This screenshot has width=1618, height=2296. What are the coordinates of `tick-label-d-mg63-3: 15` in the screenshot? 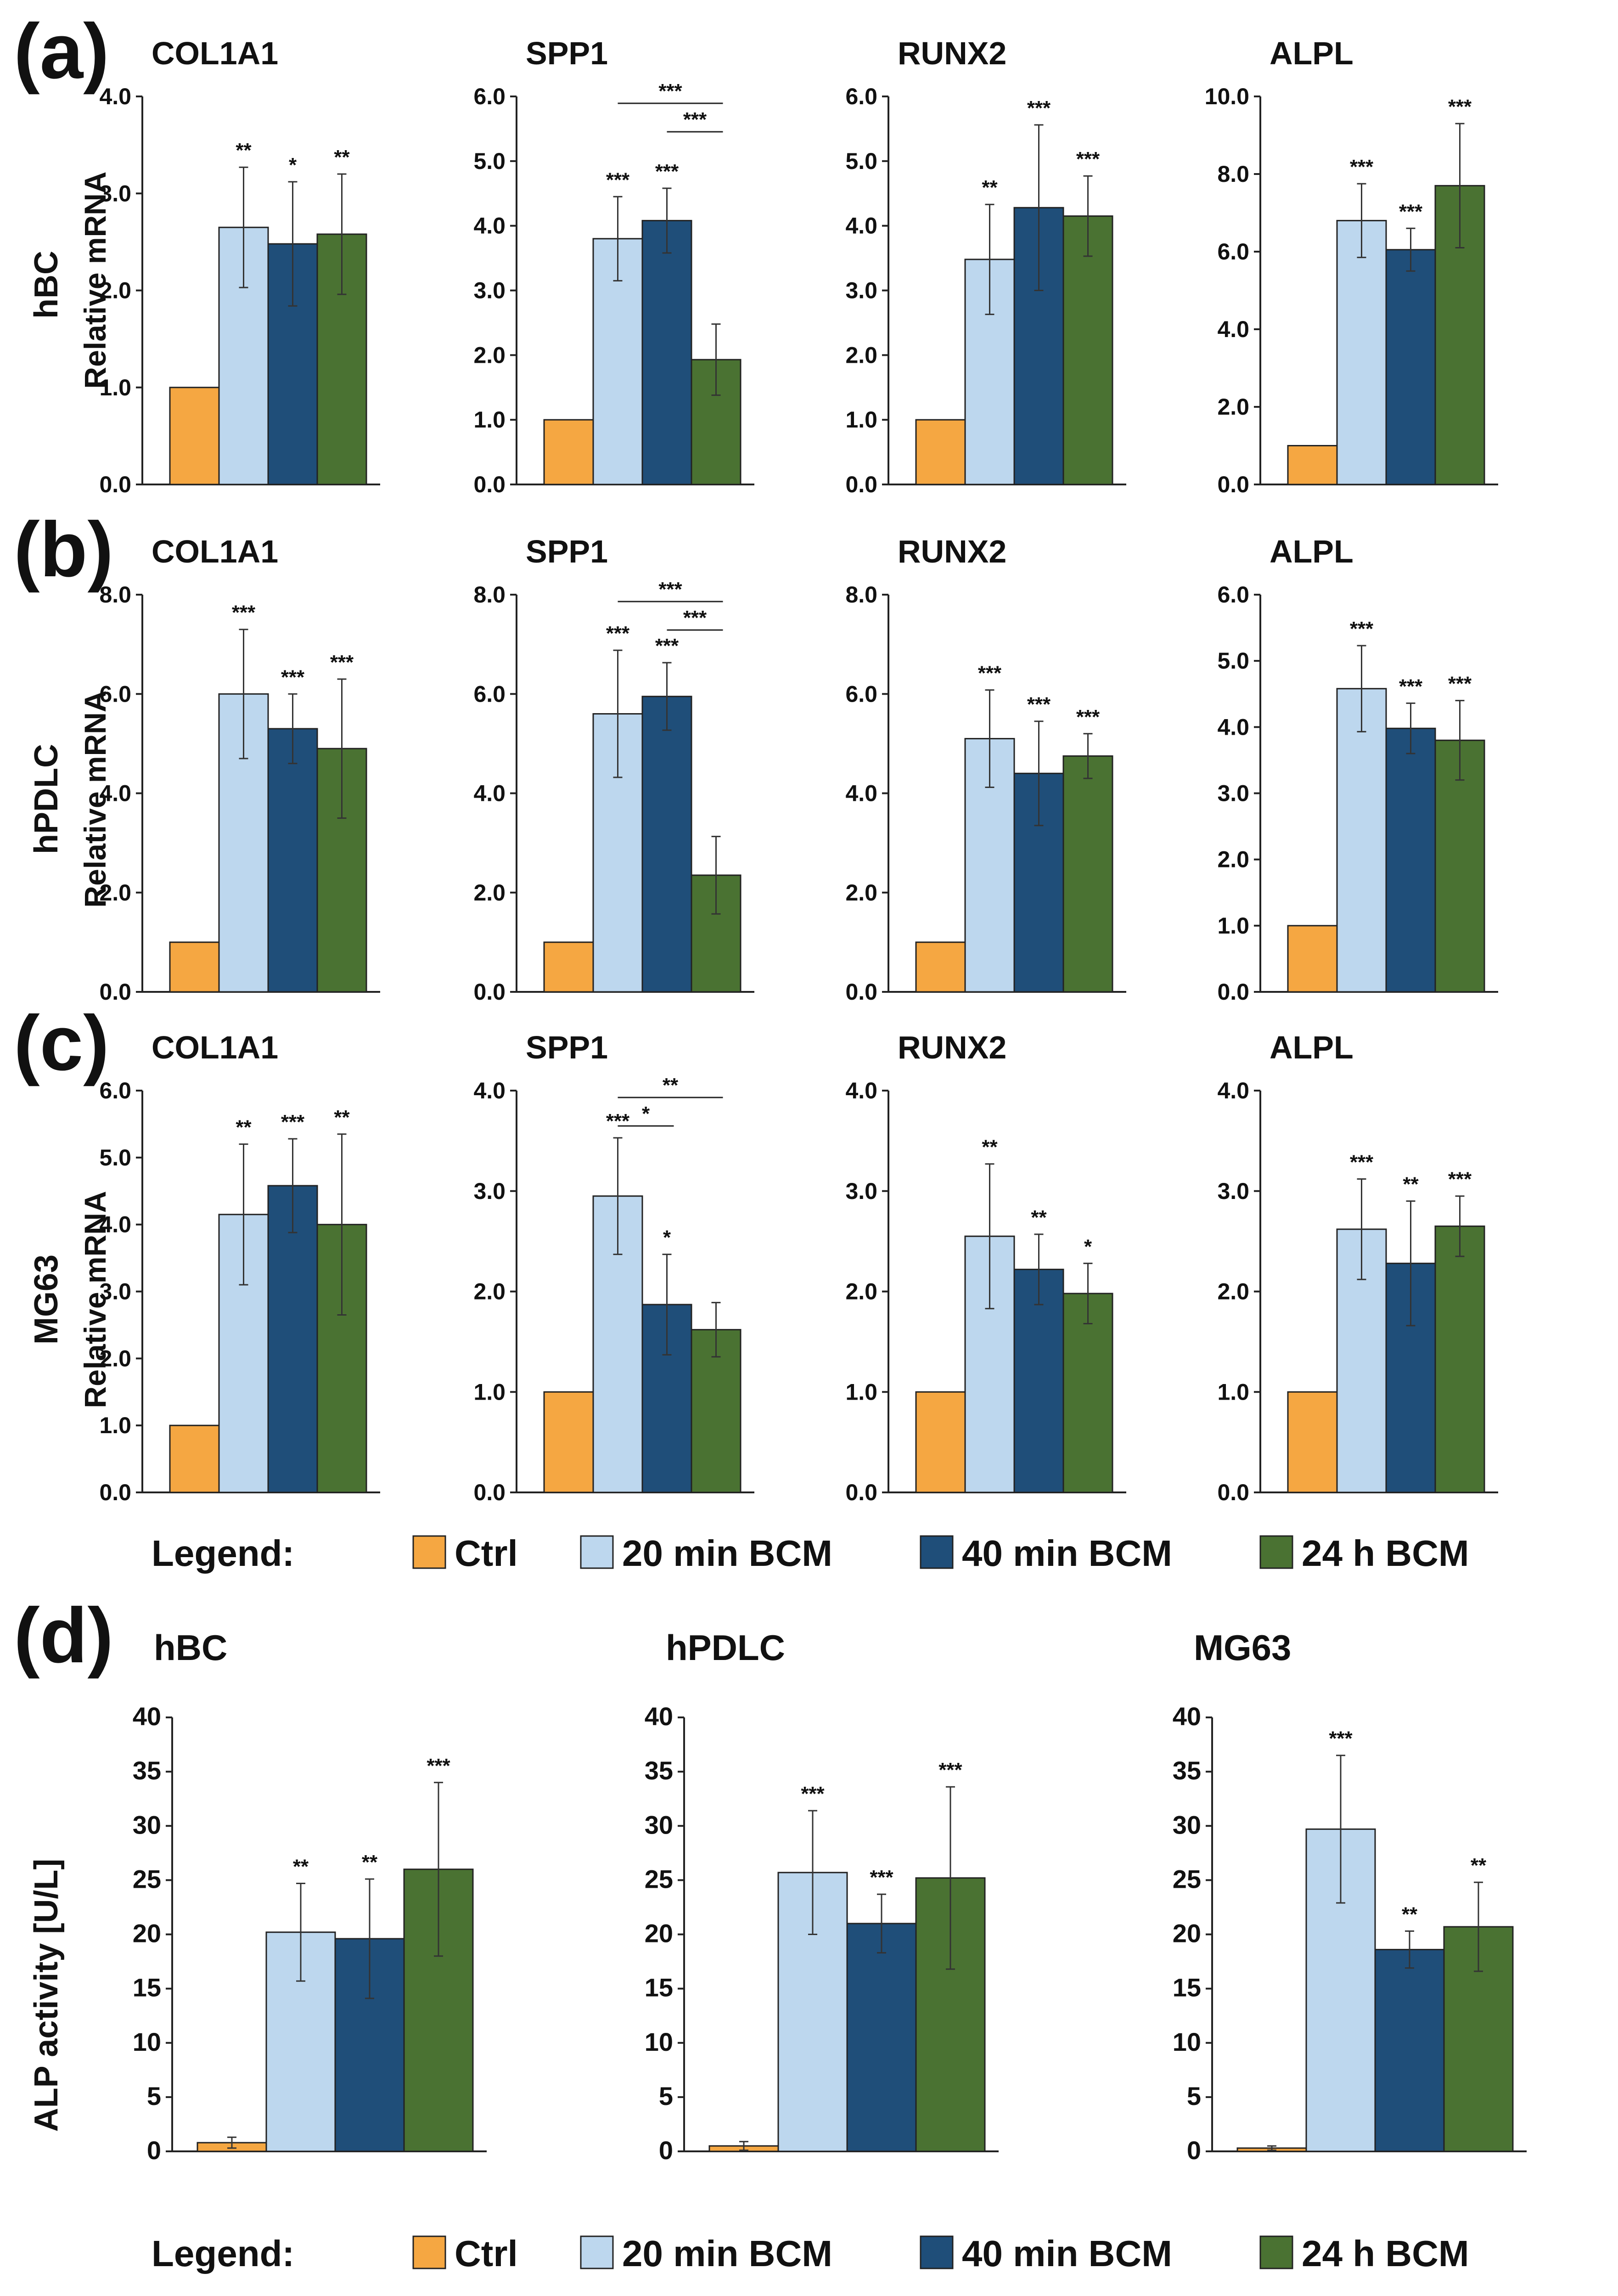 It's located at (1187, 1987).